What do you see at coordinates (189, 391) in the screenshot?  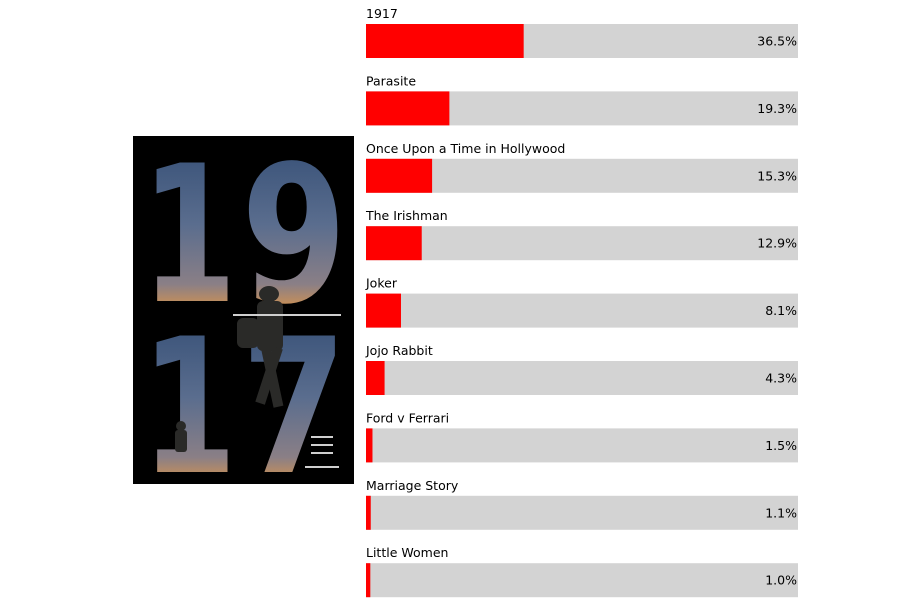 I see `poster-digit-1b: 1` at bounding box center [189, 391].